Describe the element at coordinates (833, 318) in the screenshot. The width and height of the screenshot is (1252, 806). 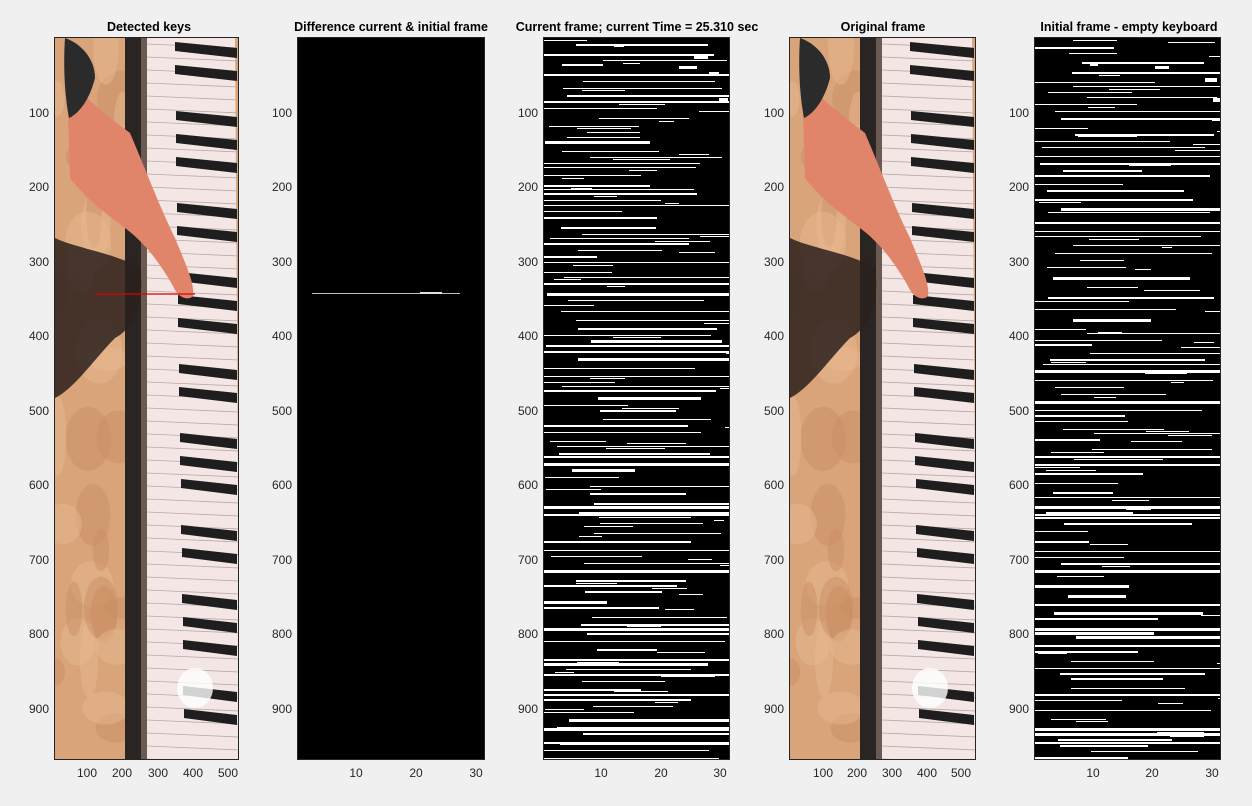
I see `hand-shadow` at that location.